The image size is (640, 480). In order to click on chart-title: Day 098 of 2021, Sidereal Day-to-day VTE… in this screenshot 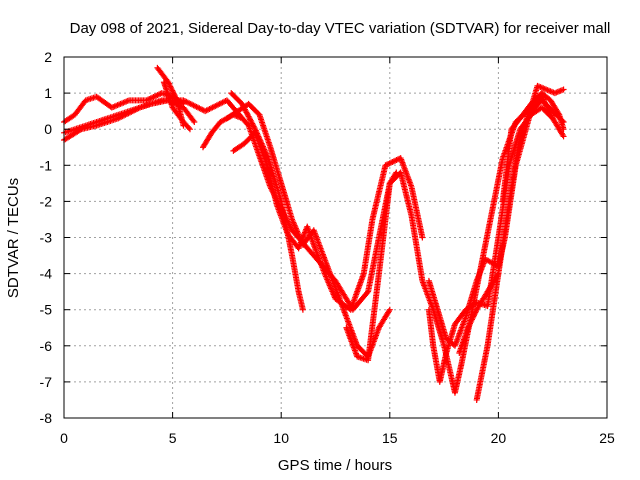, I will do `click(340, 28)`.